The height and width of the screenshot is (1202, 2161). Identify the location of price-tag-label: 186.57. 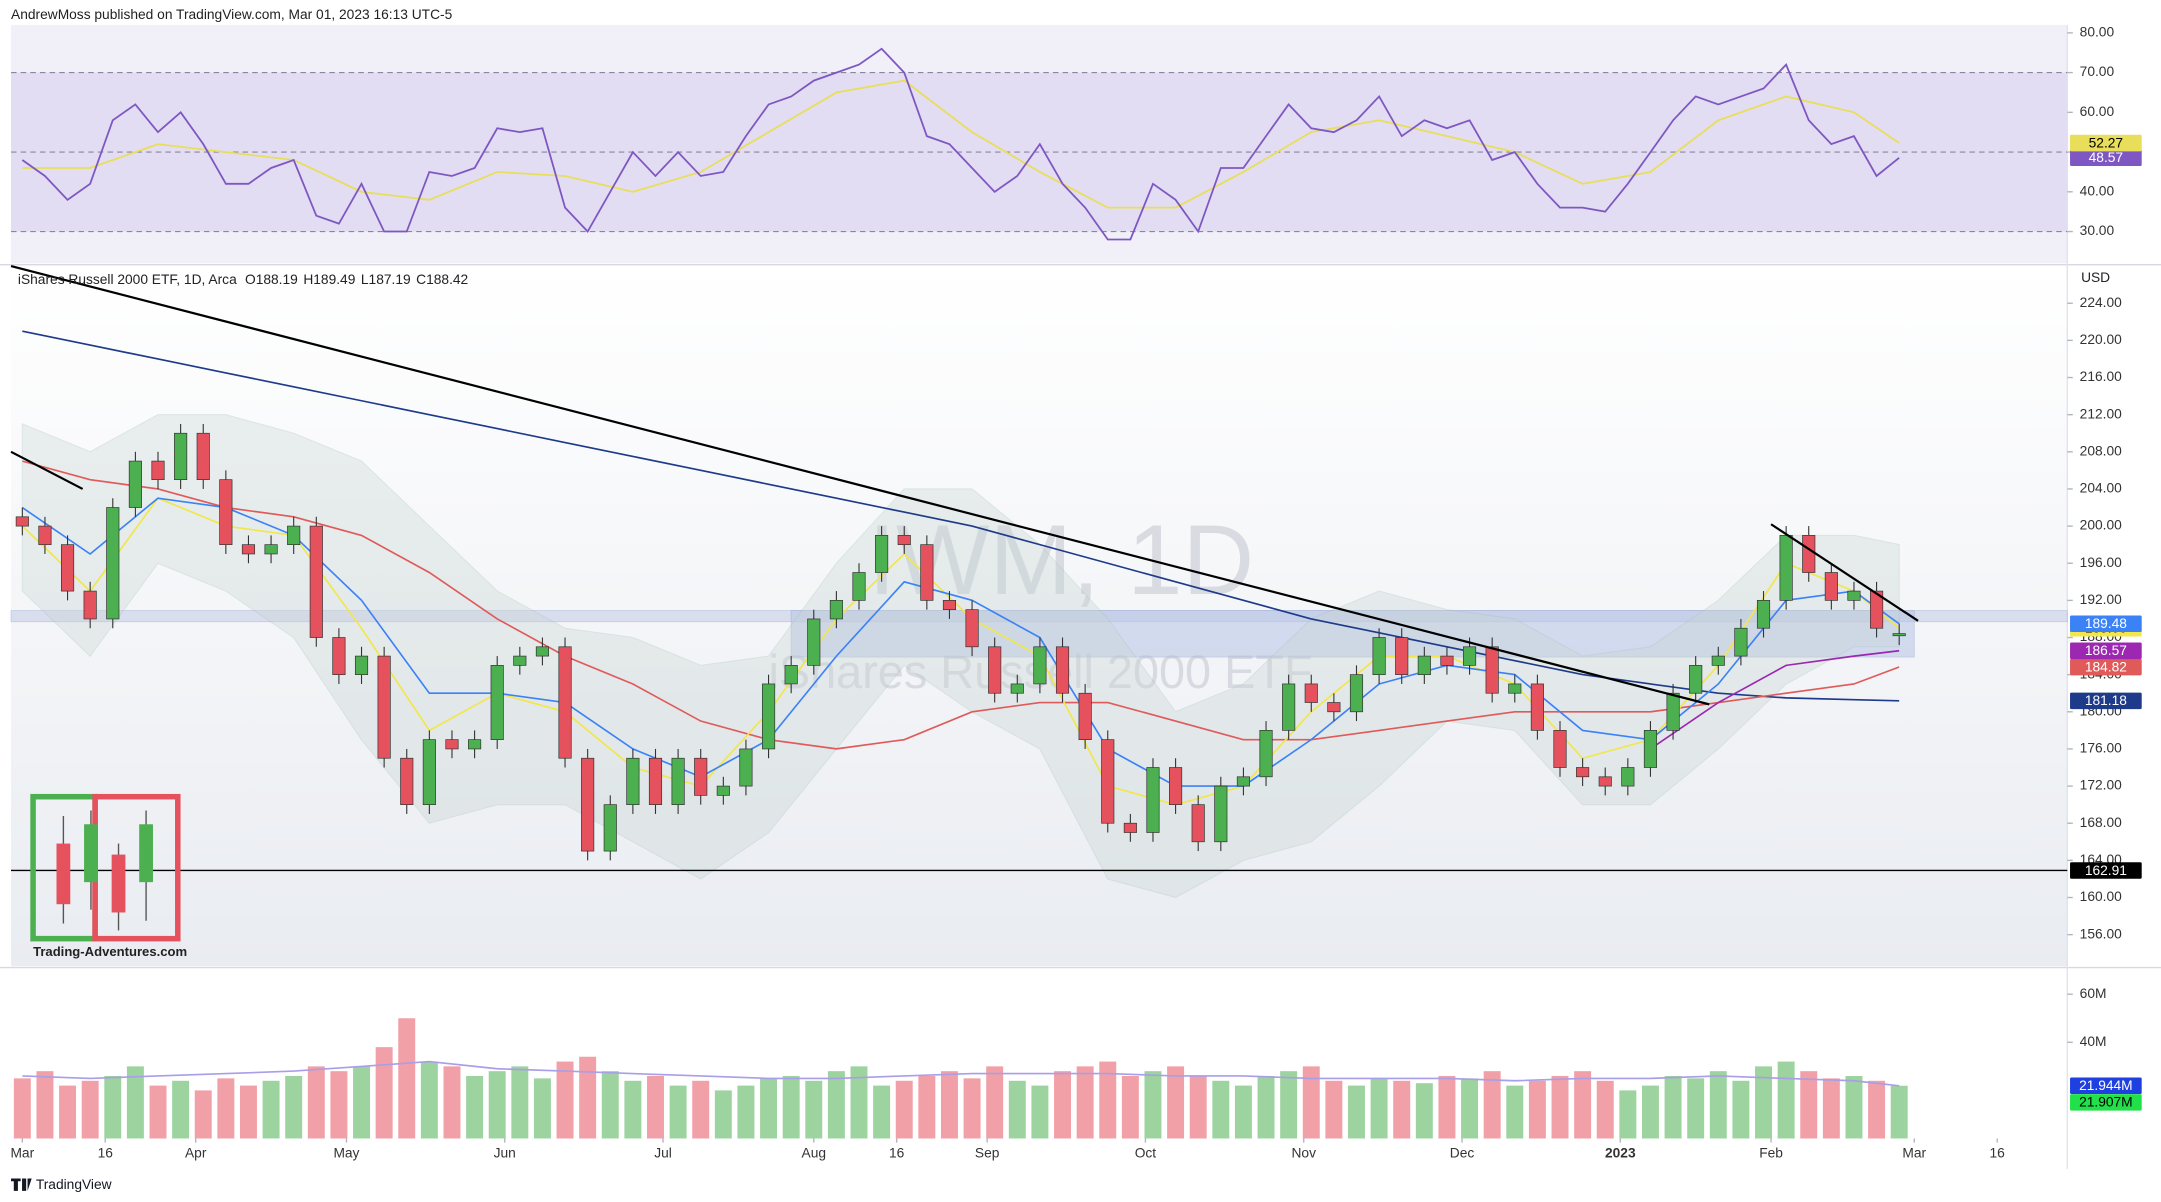
(2106, 650).